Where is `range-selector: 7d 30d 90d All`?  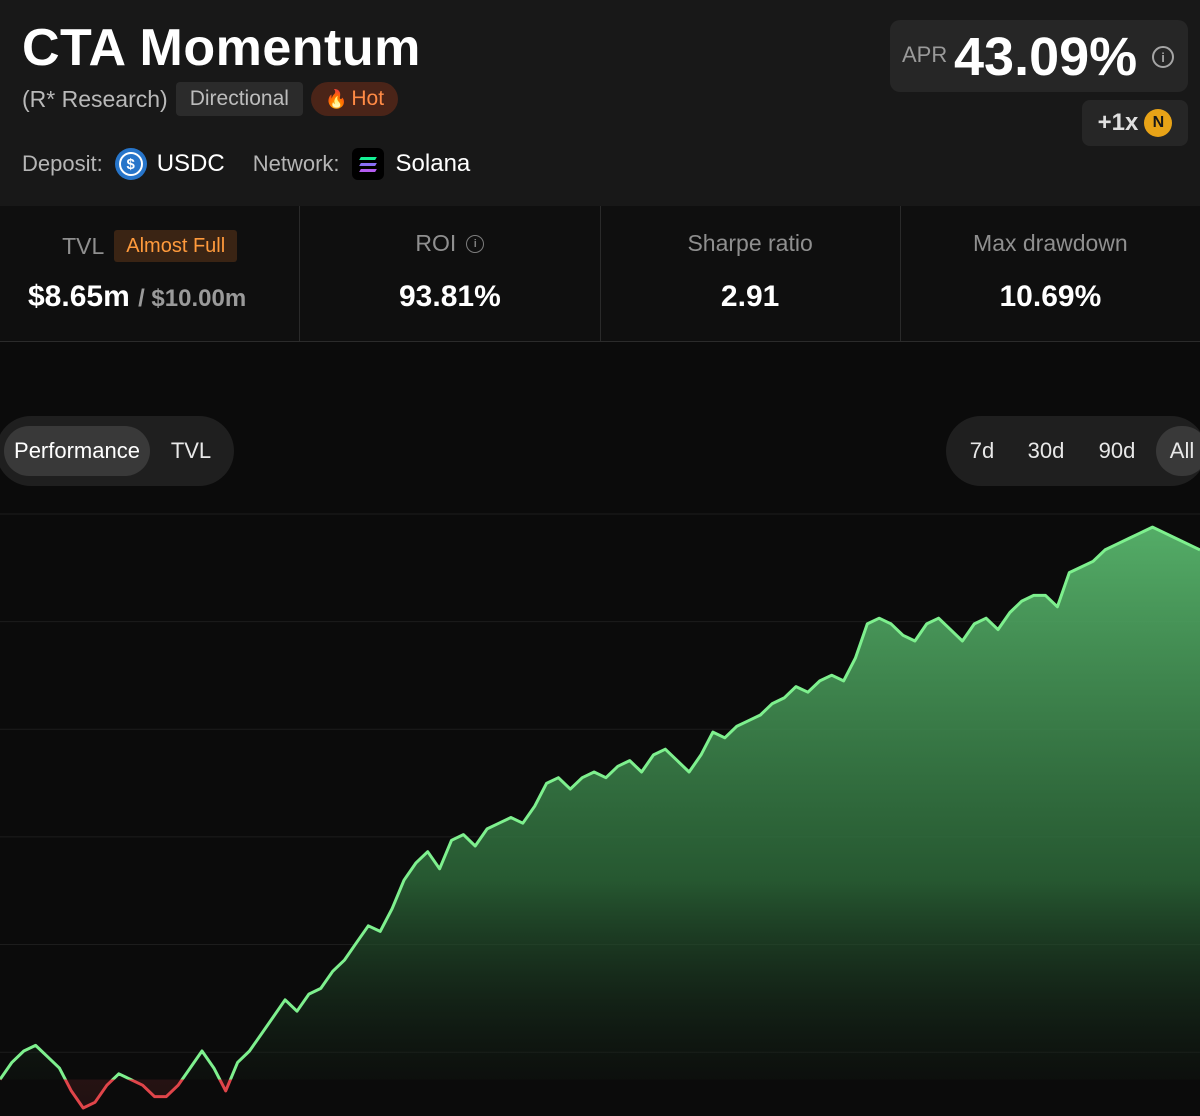
range-selector: 7d 30d 90d All is located at coordinates (1073, 451).